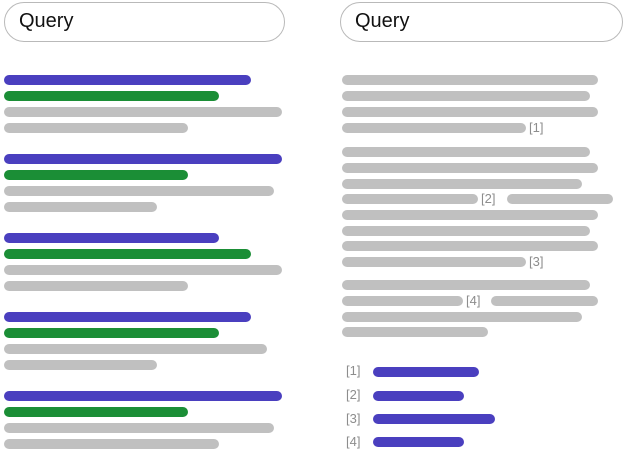  I want to click on left-query-label: Query, so click(46, 21).